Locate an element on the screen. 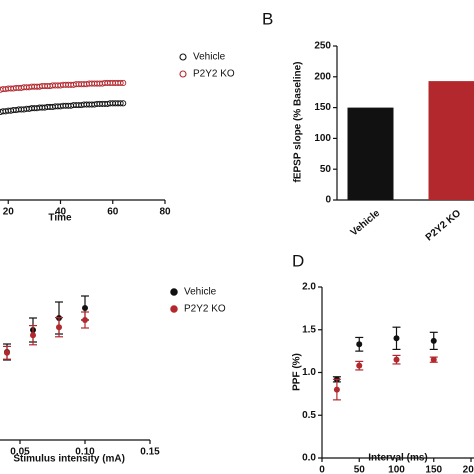 This screenshot has width=474, height=474. x-tick-label: 0.05 is located at coordinates (20, 452).